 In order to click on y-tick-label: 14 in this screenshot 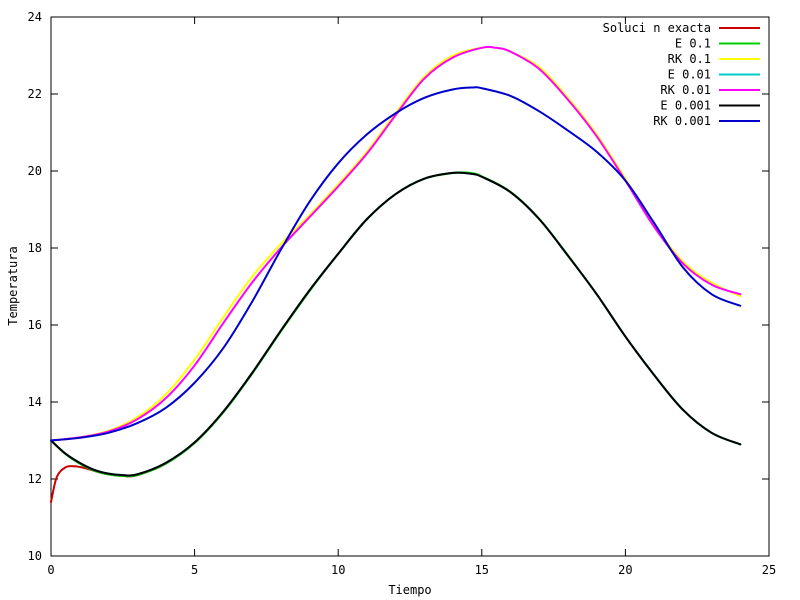, I will do `click(35, 402)`.